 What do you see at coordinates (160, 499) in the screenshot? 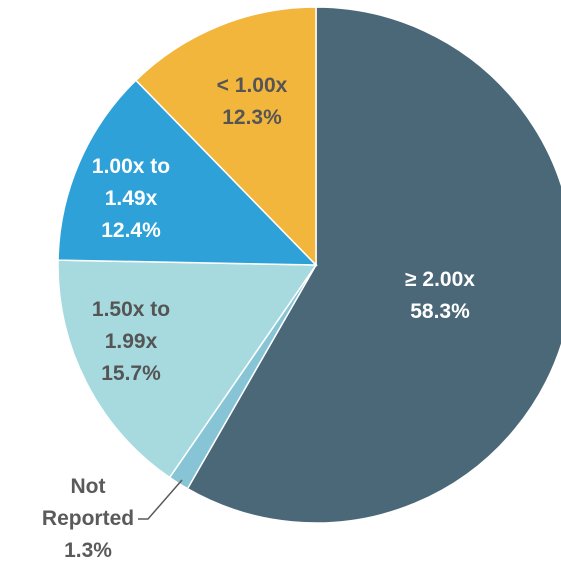
I see `leader-line` at bounding box center [160, 499].